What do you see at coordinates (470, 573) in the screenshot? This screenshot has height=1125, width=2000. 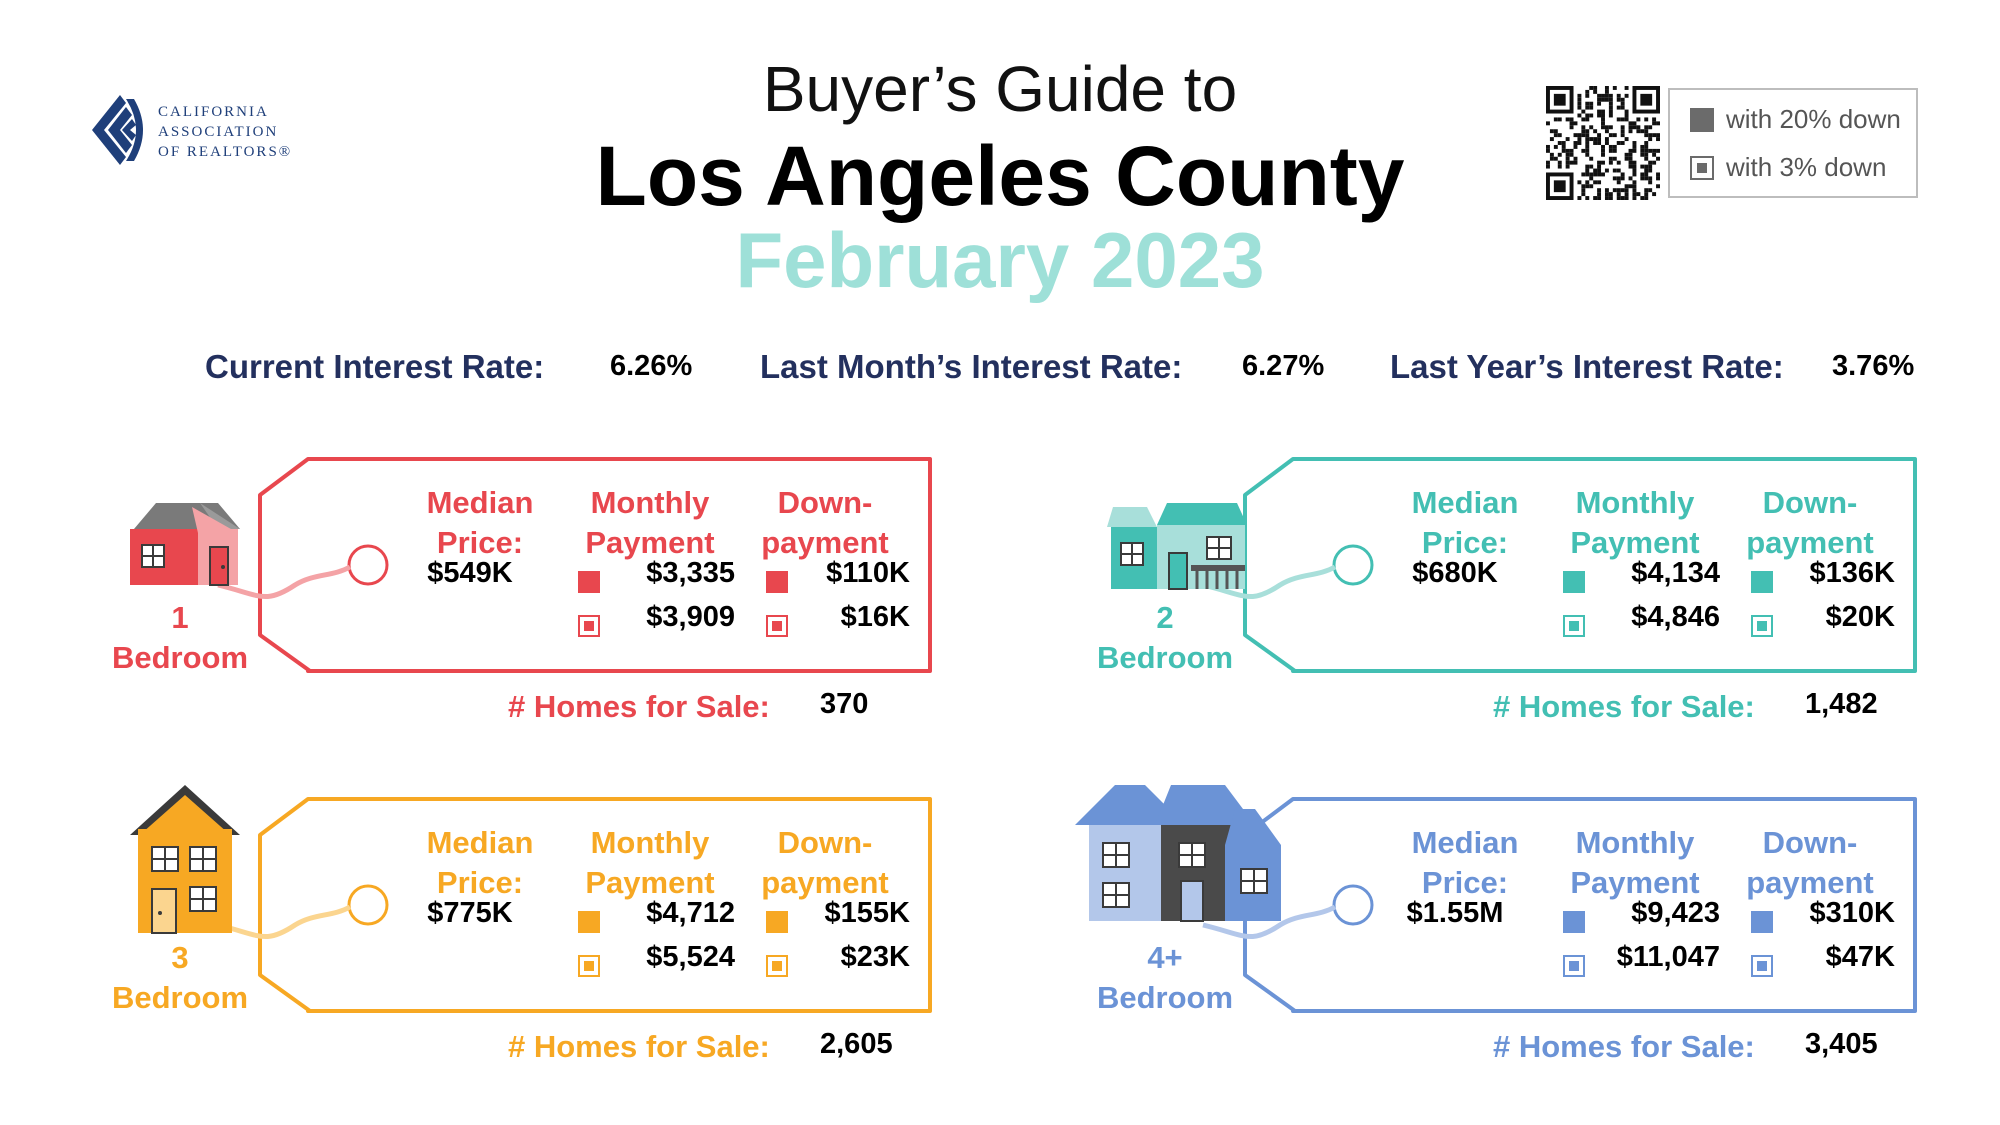 I see `median-price-value: $549K` at bounding box center [470, 573].